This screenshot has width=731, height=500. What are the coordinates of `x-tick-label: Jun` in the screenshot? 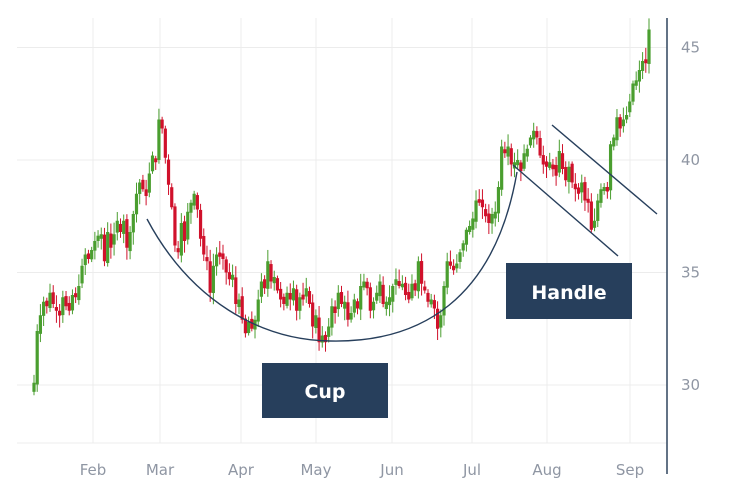 It's located at (391, 470).